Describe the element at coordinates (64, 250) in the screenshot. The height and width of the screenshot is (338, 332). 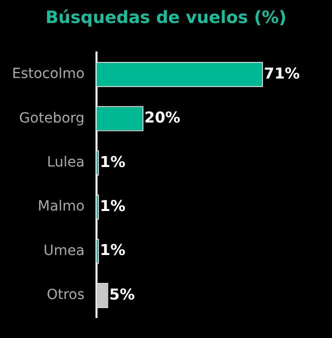
I see `y-tick-label: Umea` at that location.